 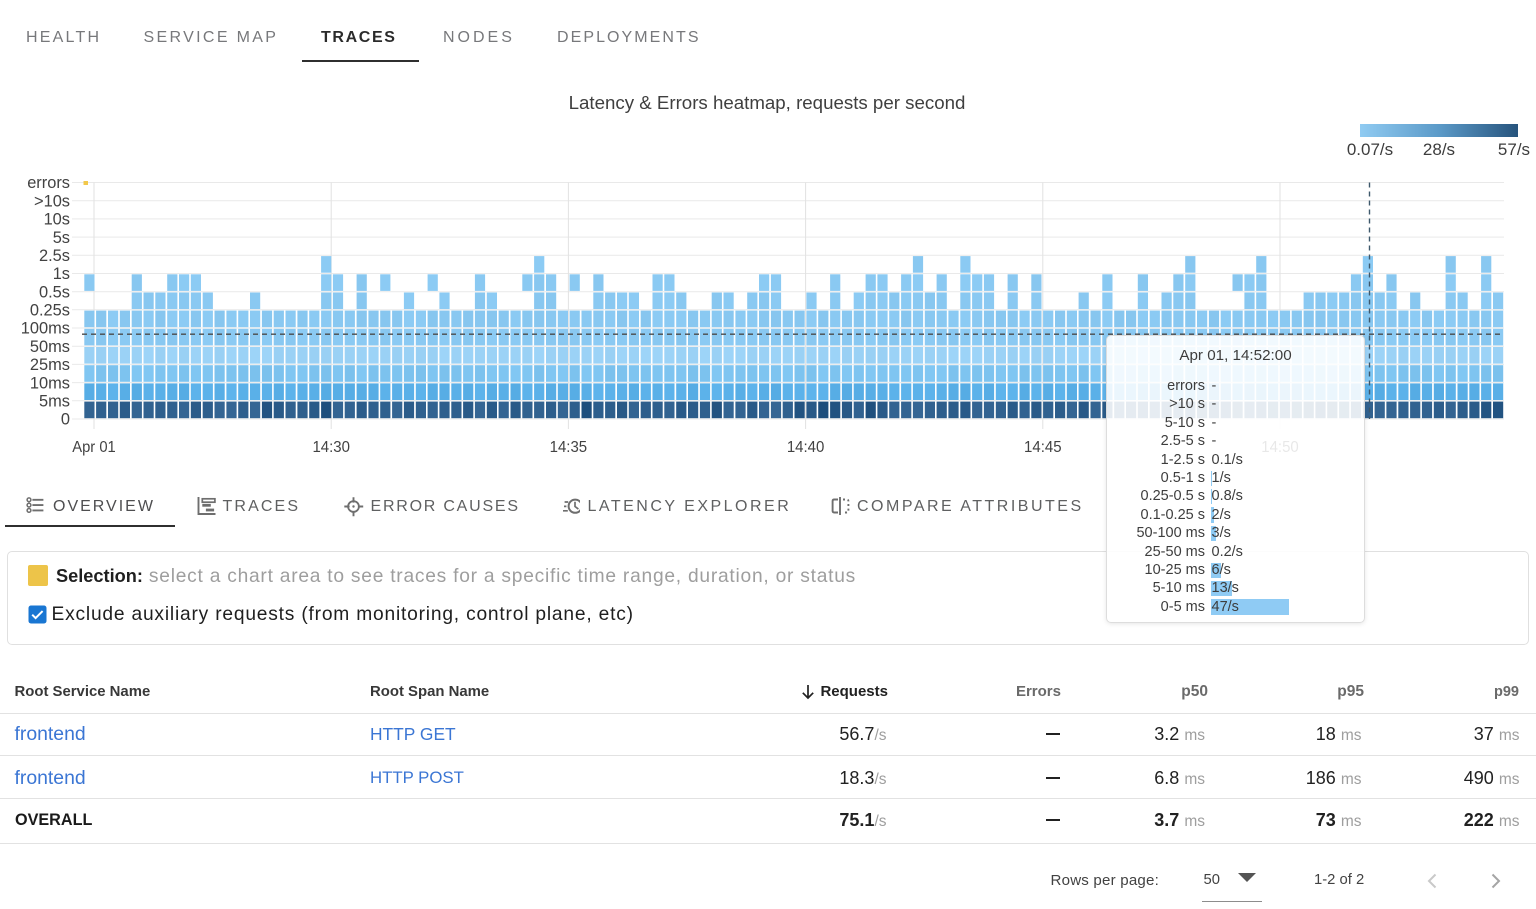 What do you see at coordinates (54, 402) in the screenshot?
I see `svg-text: 5ms` at bounding box center [54, 402].